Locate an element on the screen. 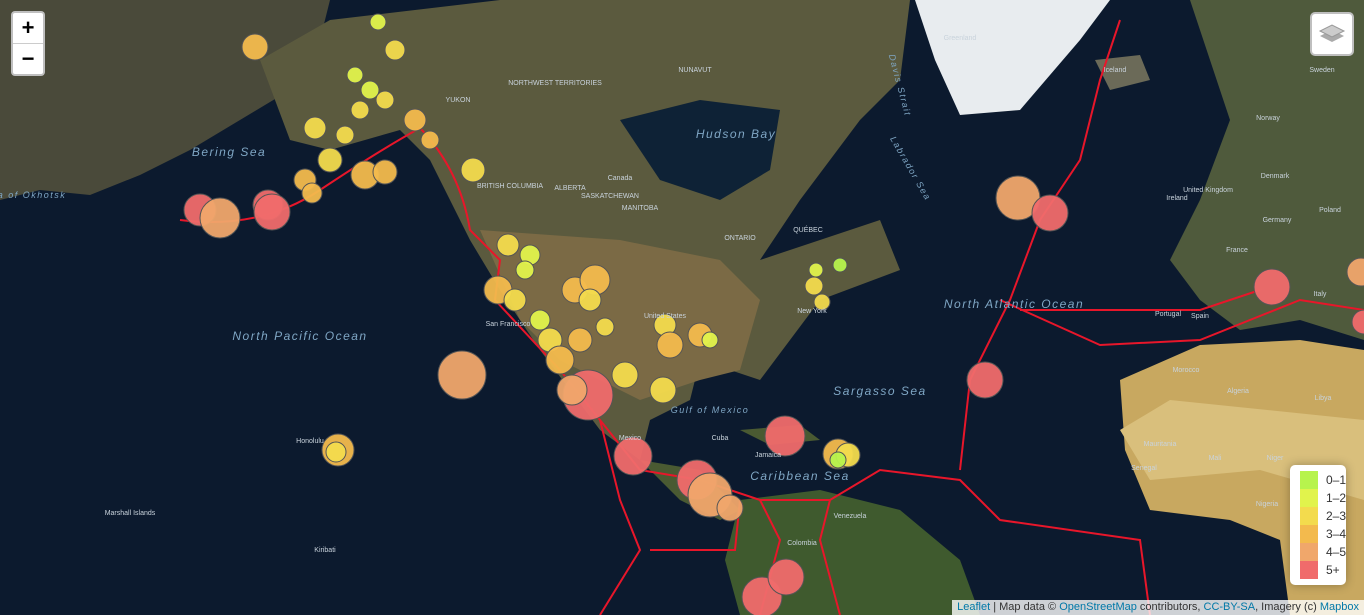 Image resolution: width=1364 pixels, height=615 pixels. attribution-text: | Map data © is located at coordinates (1025, 607).